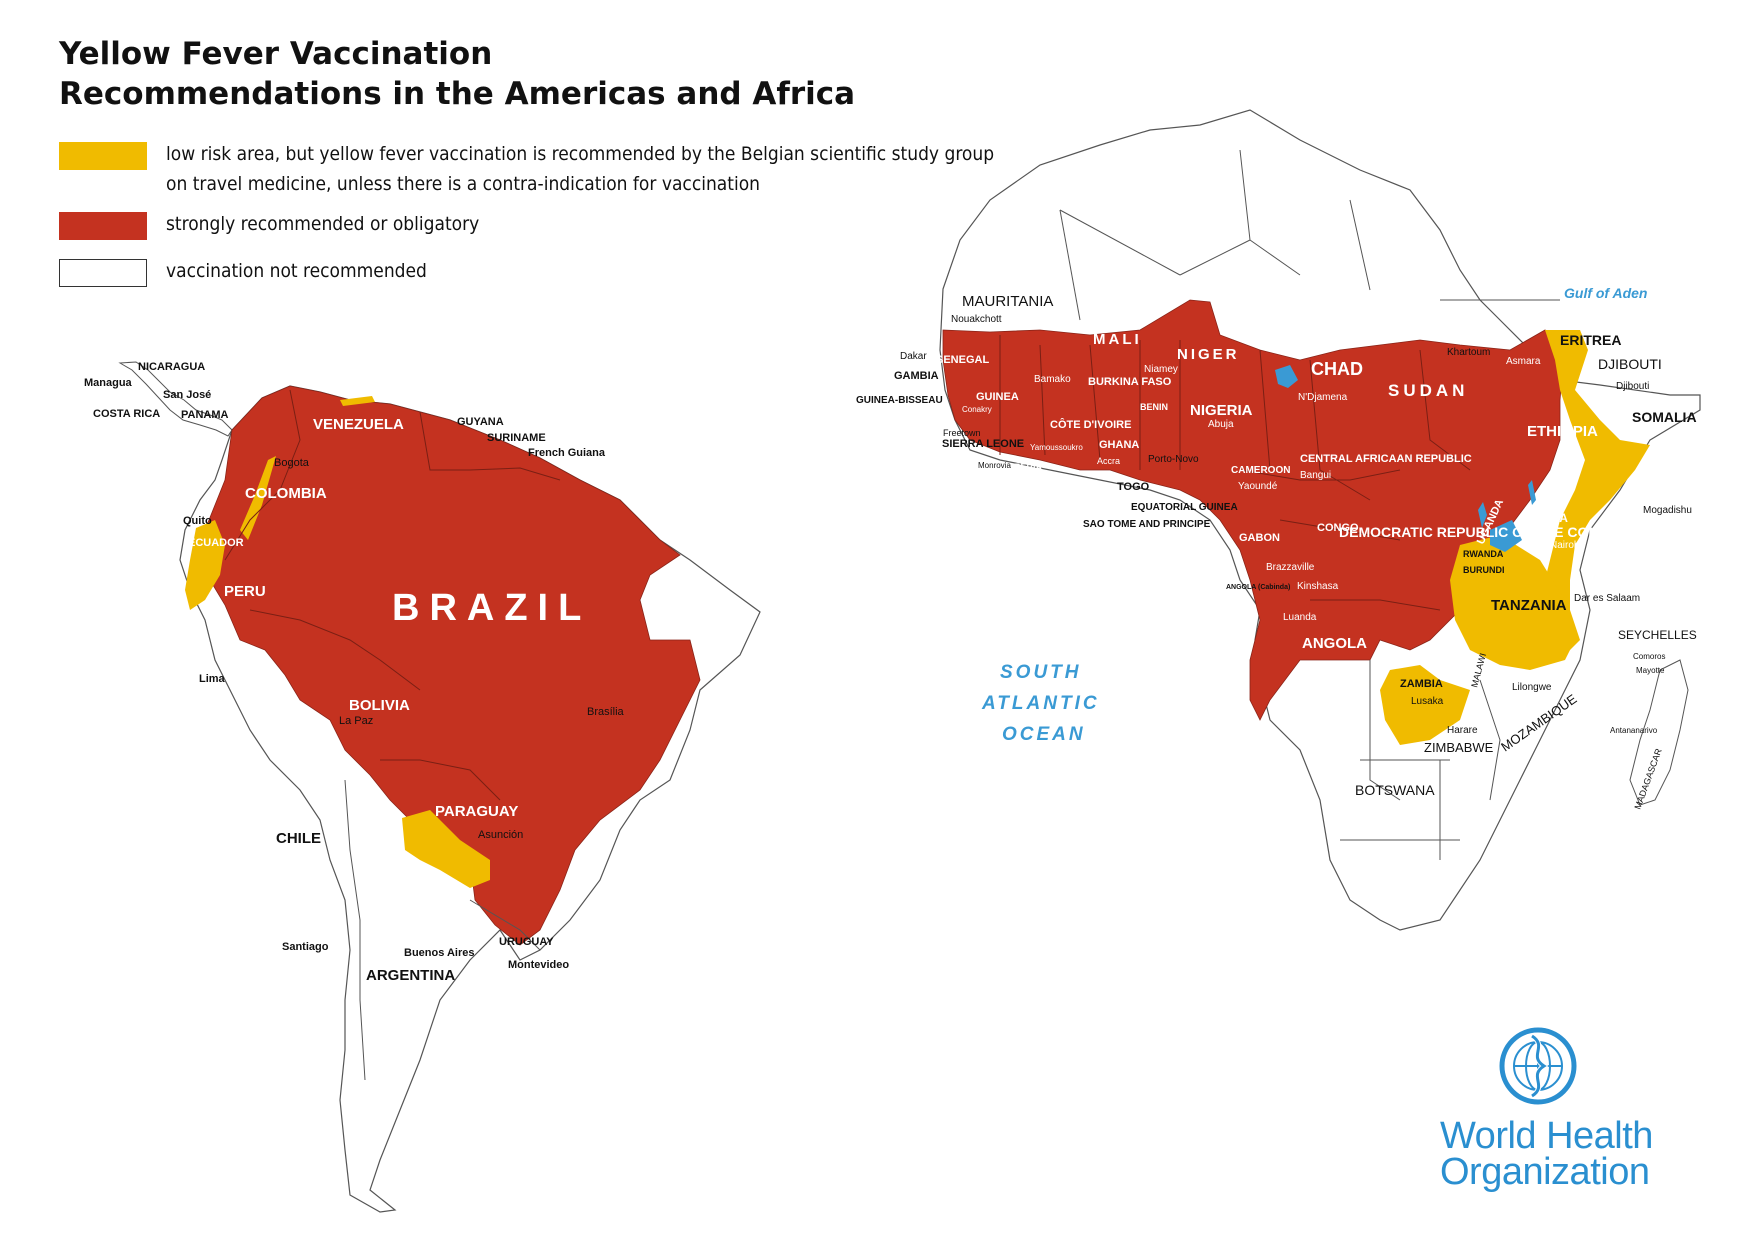  Describe the element at coordinates (1657, 635) in the screenshot. I see `label-seychelles: SEYCHELLES` at that location.